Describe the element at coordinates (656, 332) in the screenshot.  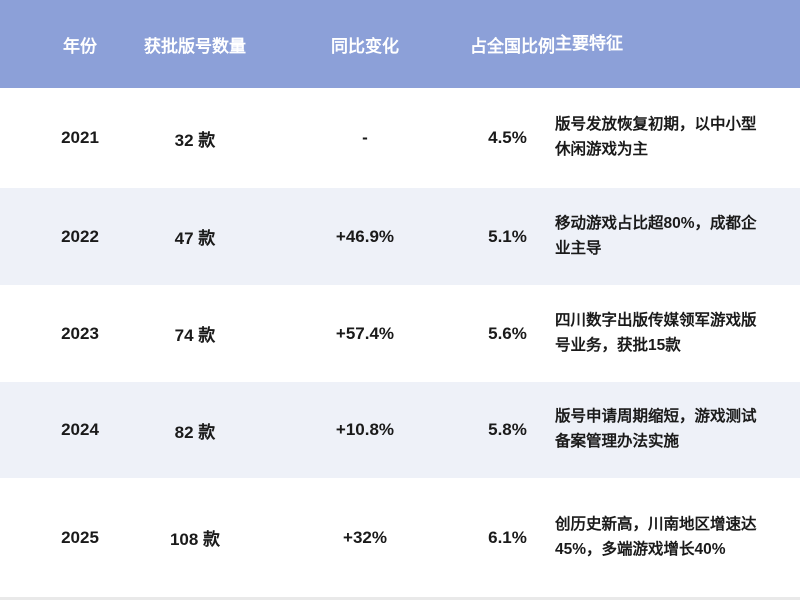
I see `features-cell: 四川数字出版传媒领军游戏版号业务，获批15款` at that location.